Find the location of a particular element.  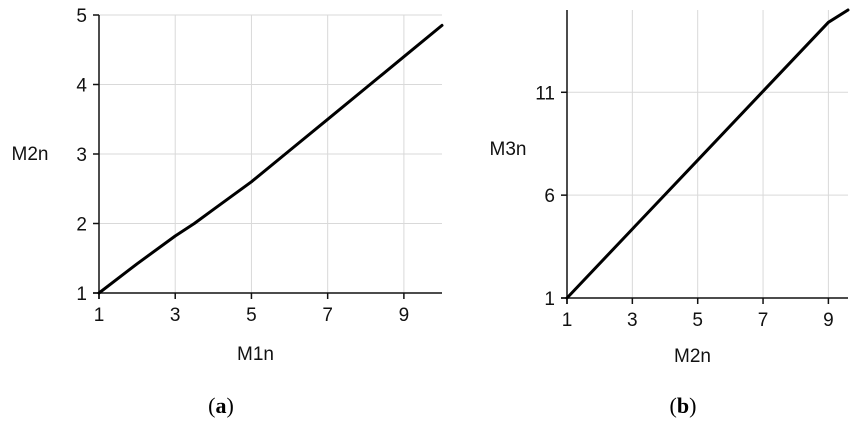

y-tick-label: 11 is located at coordinates (545, 93).